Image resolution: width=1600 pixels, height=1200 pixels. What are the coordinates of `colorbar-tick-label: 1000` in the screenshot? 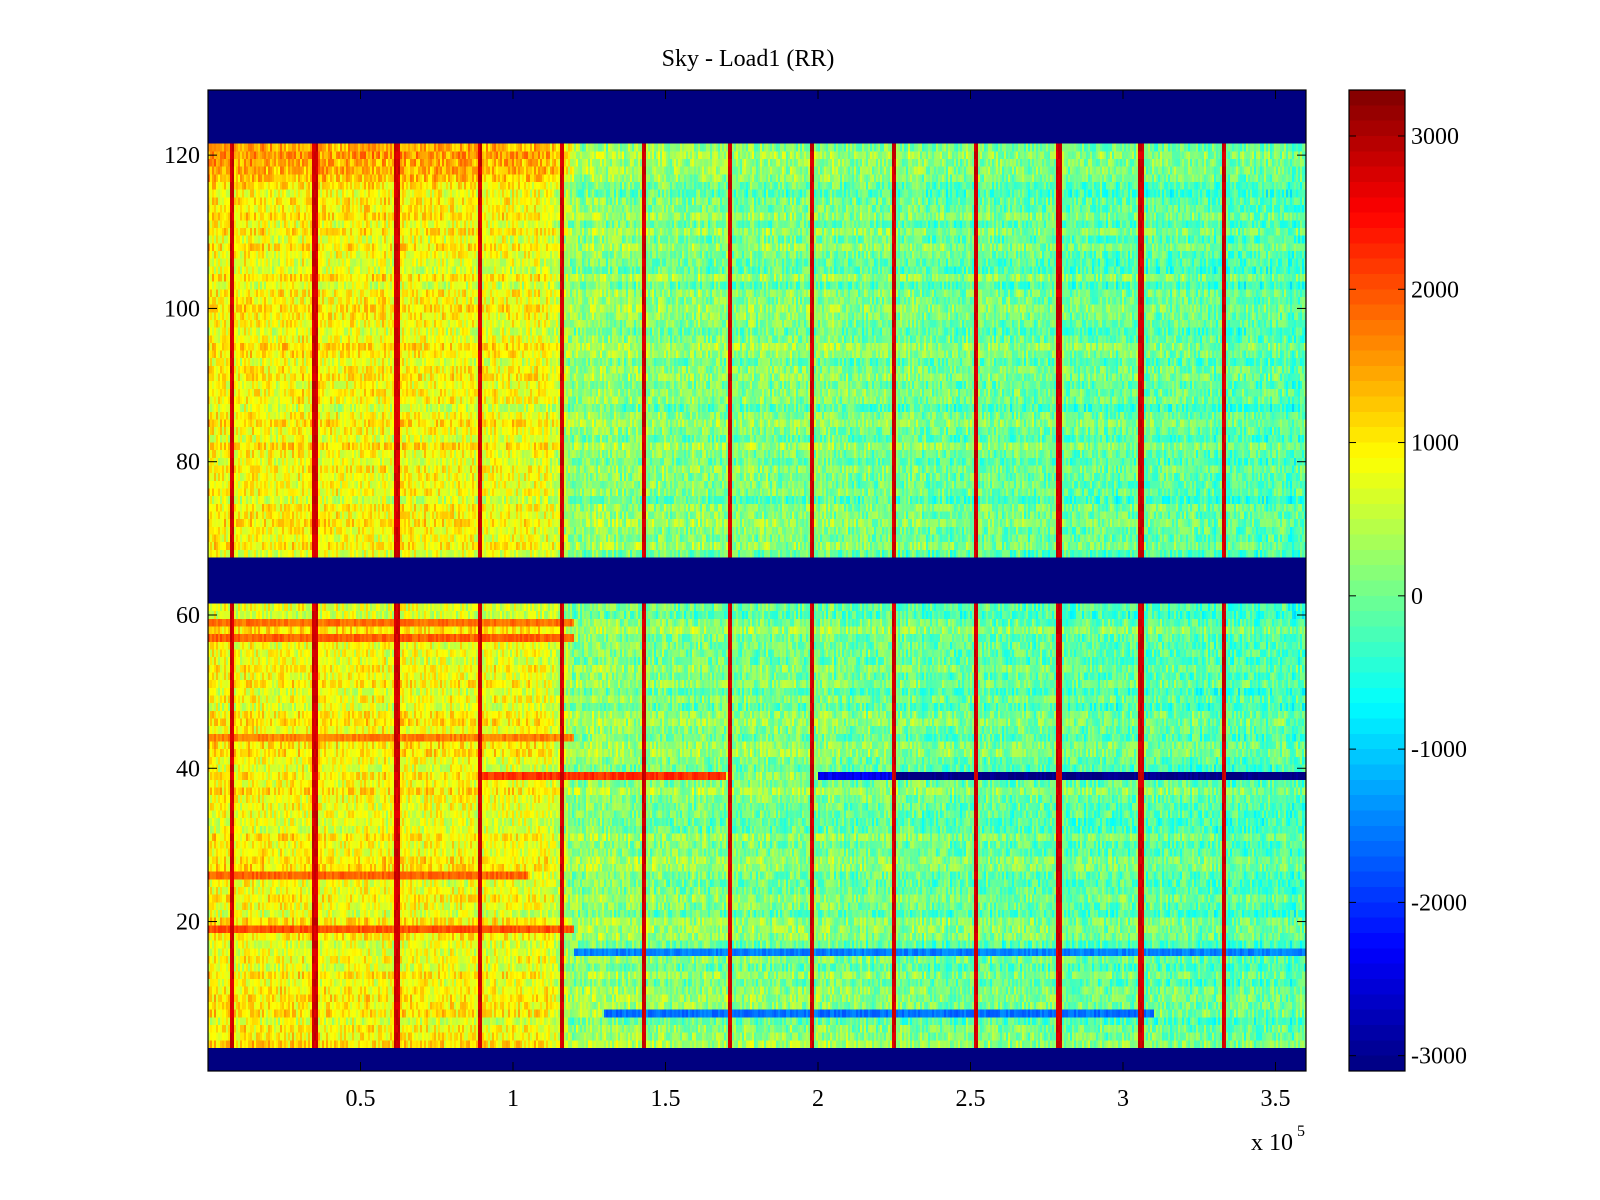 It's located at (1435, 444).